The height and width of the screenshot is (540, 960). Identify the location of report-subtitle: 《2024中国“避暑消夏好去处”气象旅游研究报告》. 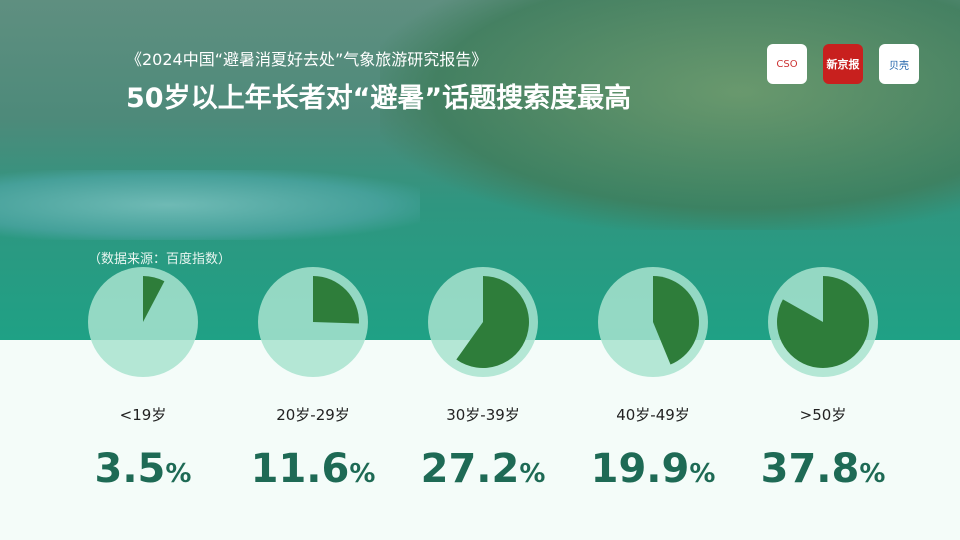
(307, 59).